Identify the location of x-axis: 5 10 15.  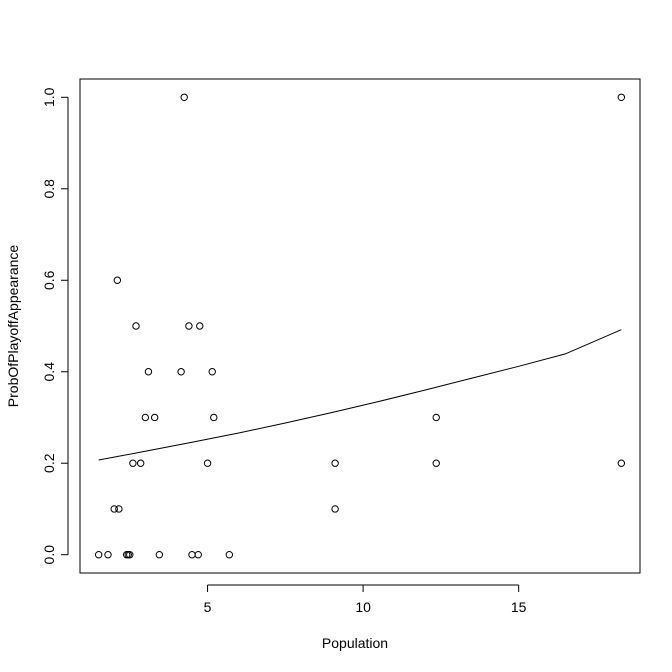
(365, 599).